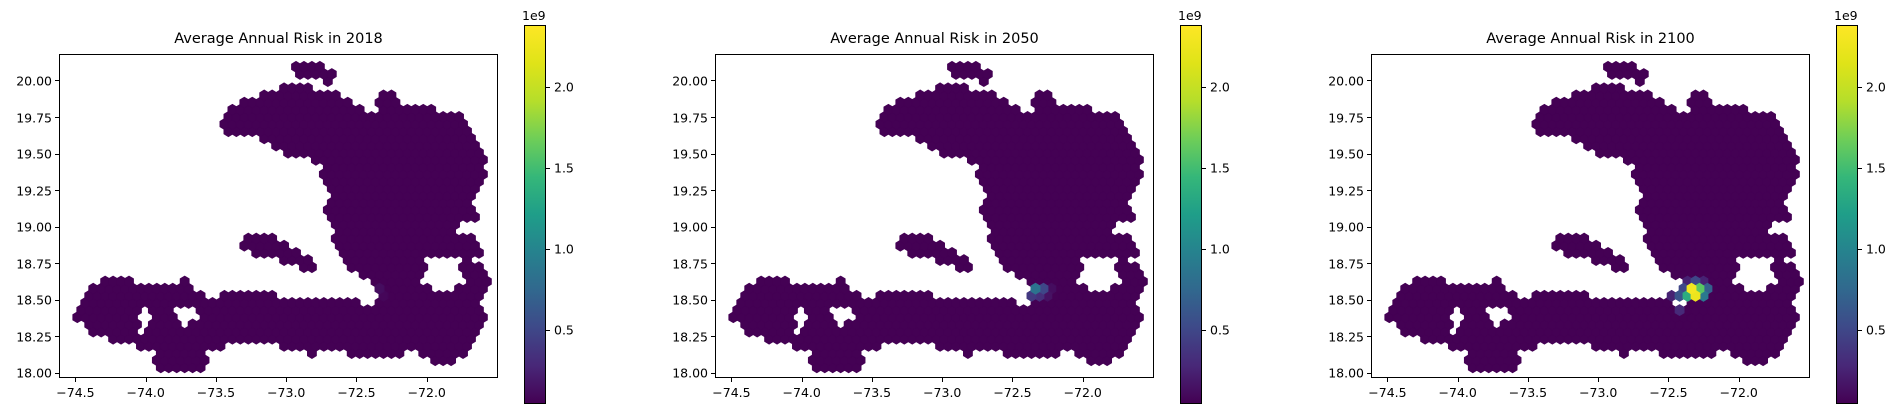 Image resolution: width=1898 pixels, height=420 pixels. Describe the element at coordinates (278, 39) in the screenshot. I see `panel-title: Average Annual Risk in 2018` at that location.